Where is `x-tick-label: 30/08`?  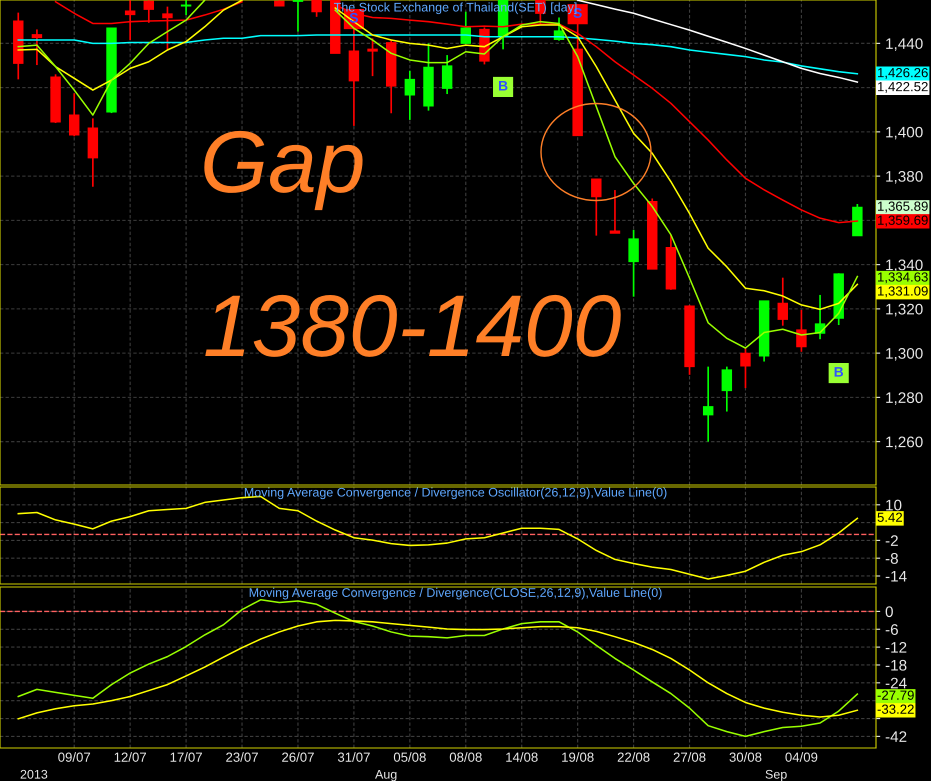 x-tick-label: 30/08 is located at coordinates (745, 757).